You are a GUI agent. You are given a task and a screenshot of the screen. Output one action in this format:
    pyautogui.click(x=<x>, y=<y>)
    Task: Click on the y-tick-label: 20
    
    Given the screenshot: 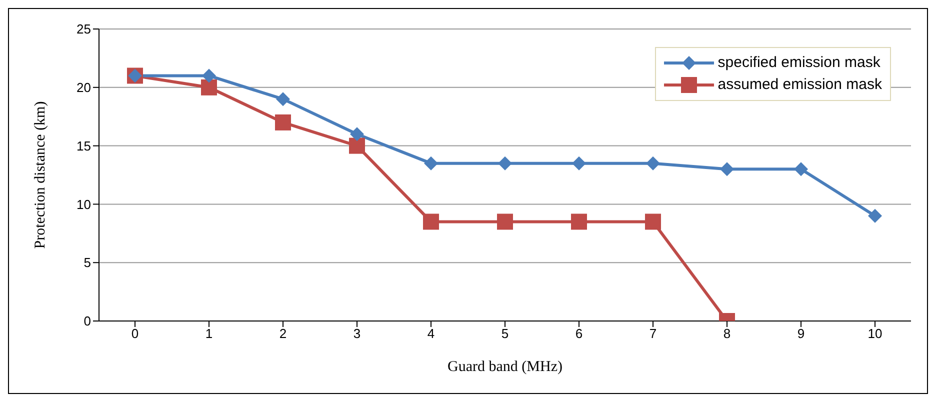 What is the action you would take?
    pyautogui.click(x=83, y=88)
    